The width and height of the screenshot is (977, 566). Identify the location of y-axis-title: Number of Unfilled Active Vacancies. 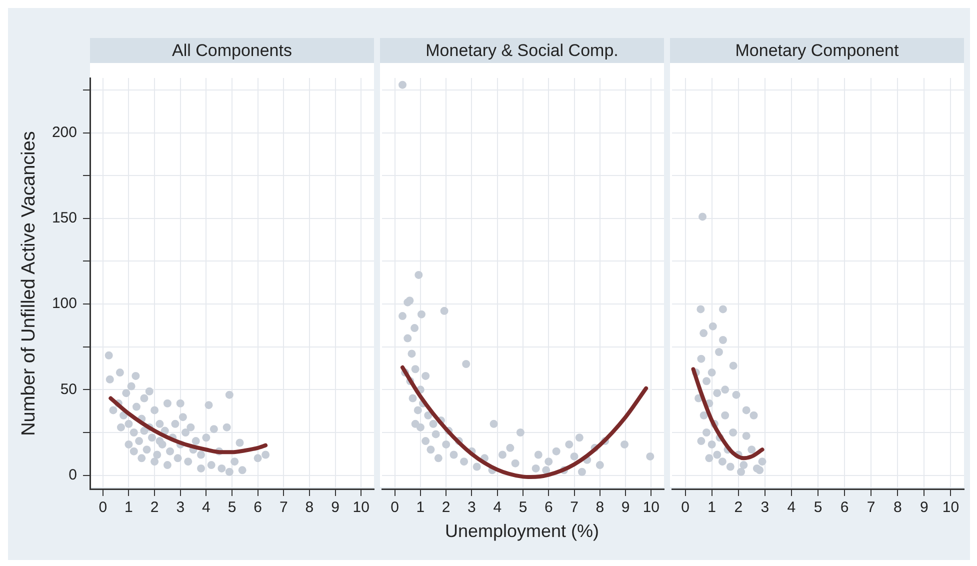
(29, 283).